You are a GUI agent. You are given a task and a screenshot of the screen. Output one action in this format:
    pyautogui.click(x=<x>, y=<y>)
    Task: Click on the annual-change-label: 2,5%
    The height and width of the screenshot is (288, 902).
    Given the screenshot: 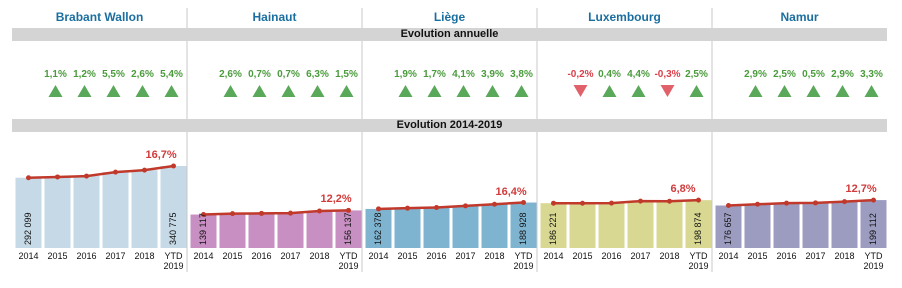 What is the action you would take?
    pyautogui.click(x=696, y=74)
    